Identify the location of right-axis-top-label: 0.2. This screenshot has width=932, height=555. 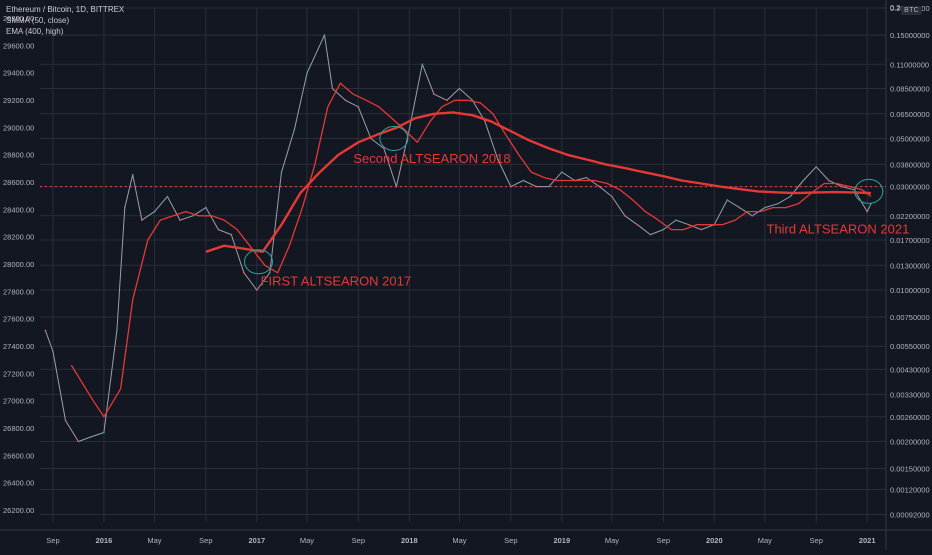
(895, 7).